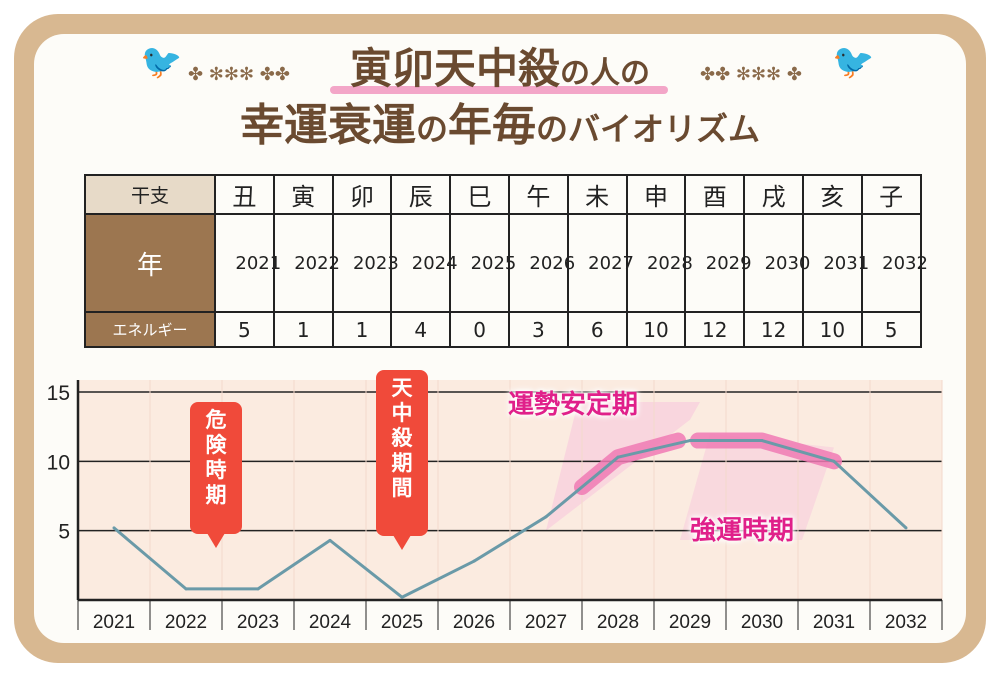 The image size is (1000, 677). What do you see at coordinates (690, 622) in the screenshot?
I see `x-tick-label: 2029` at bounding box center [690, 622].